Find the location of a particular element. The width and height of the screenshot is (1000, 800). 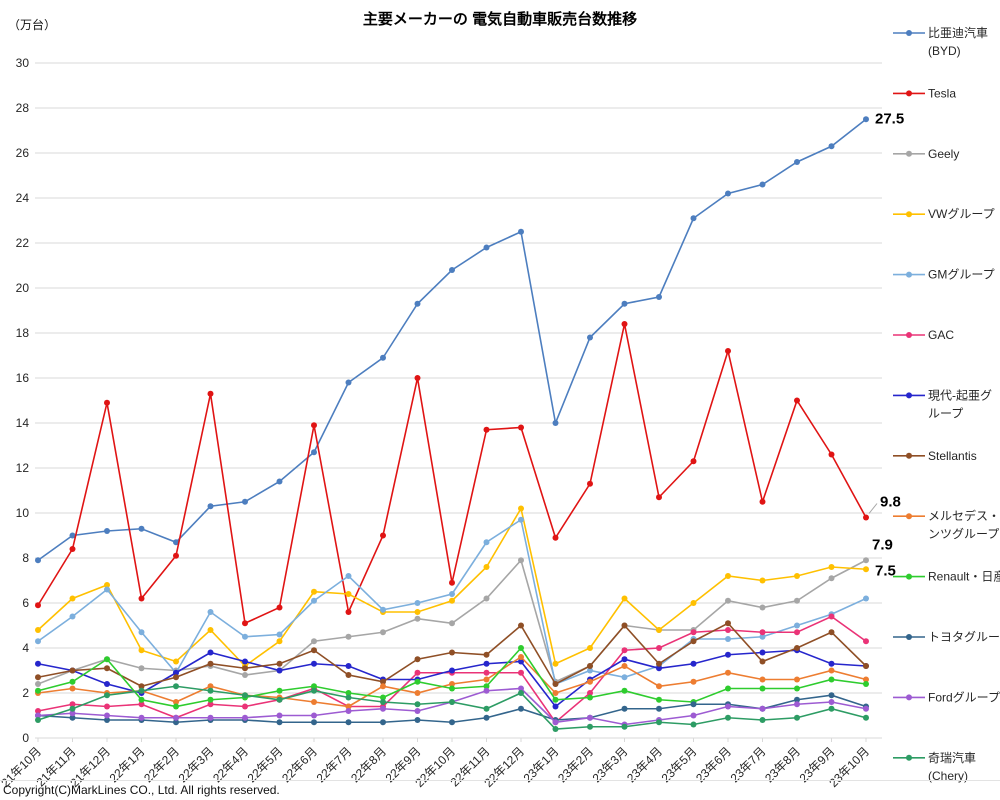

y-tick-label: 8 is located at coordinates (25, 558).